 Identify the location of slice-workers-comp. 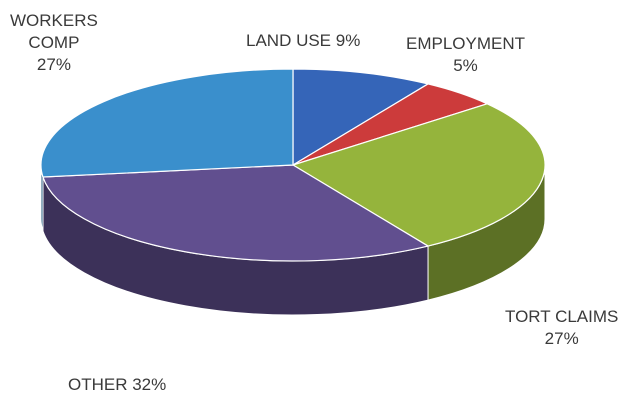
(167, 123).